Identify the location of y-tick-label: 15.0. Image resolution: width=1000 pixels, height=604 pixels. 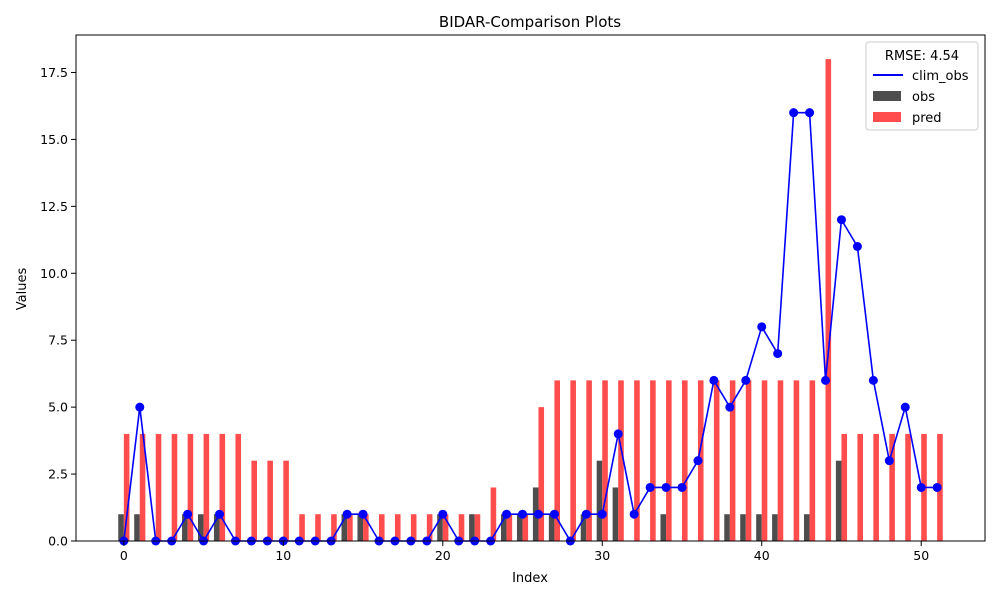
(54, 139).